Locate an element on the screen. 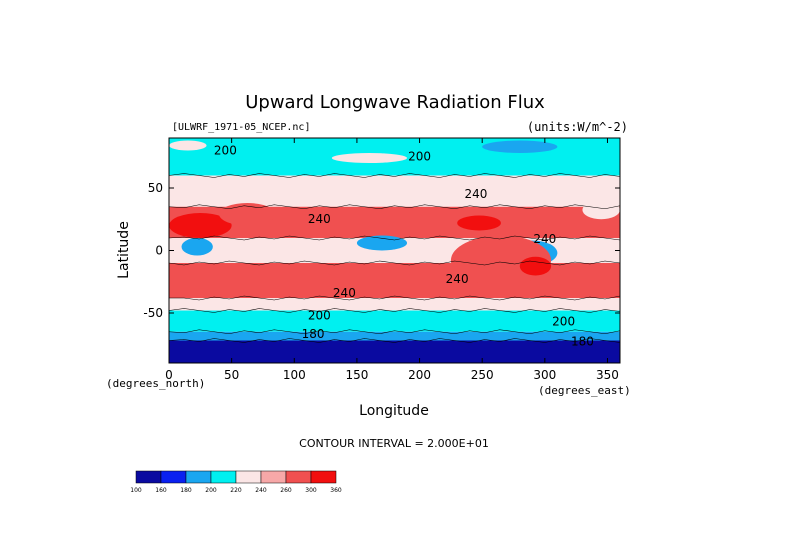 This screenshot has width=789, height=558. x-tick-label-50: 50 is located at coordinates (231, 375).